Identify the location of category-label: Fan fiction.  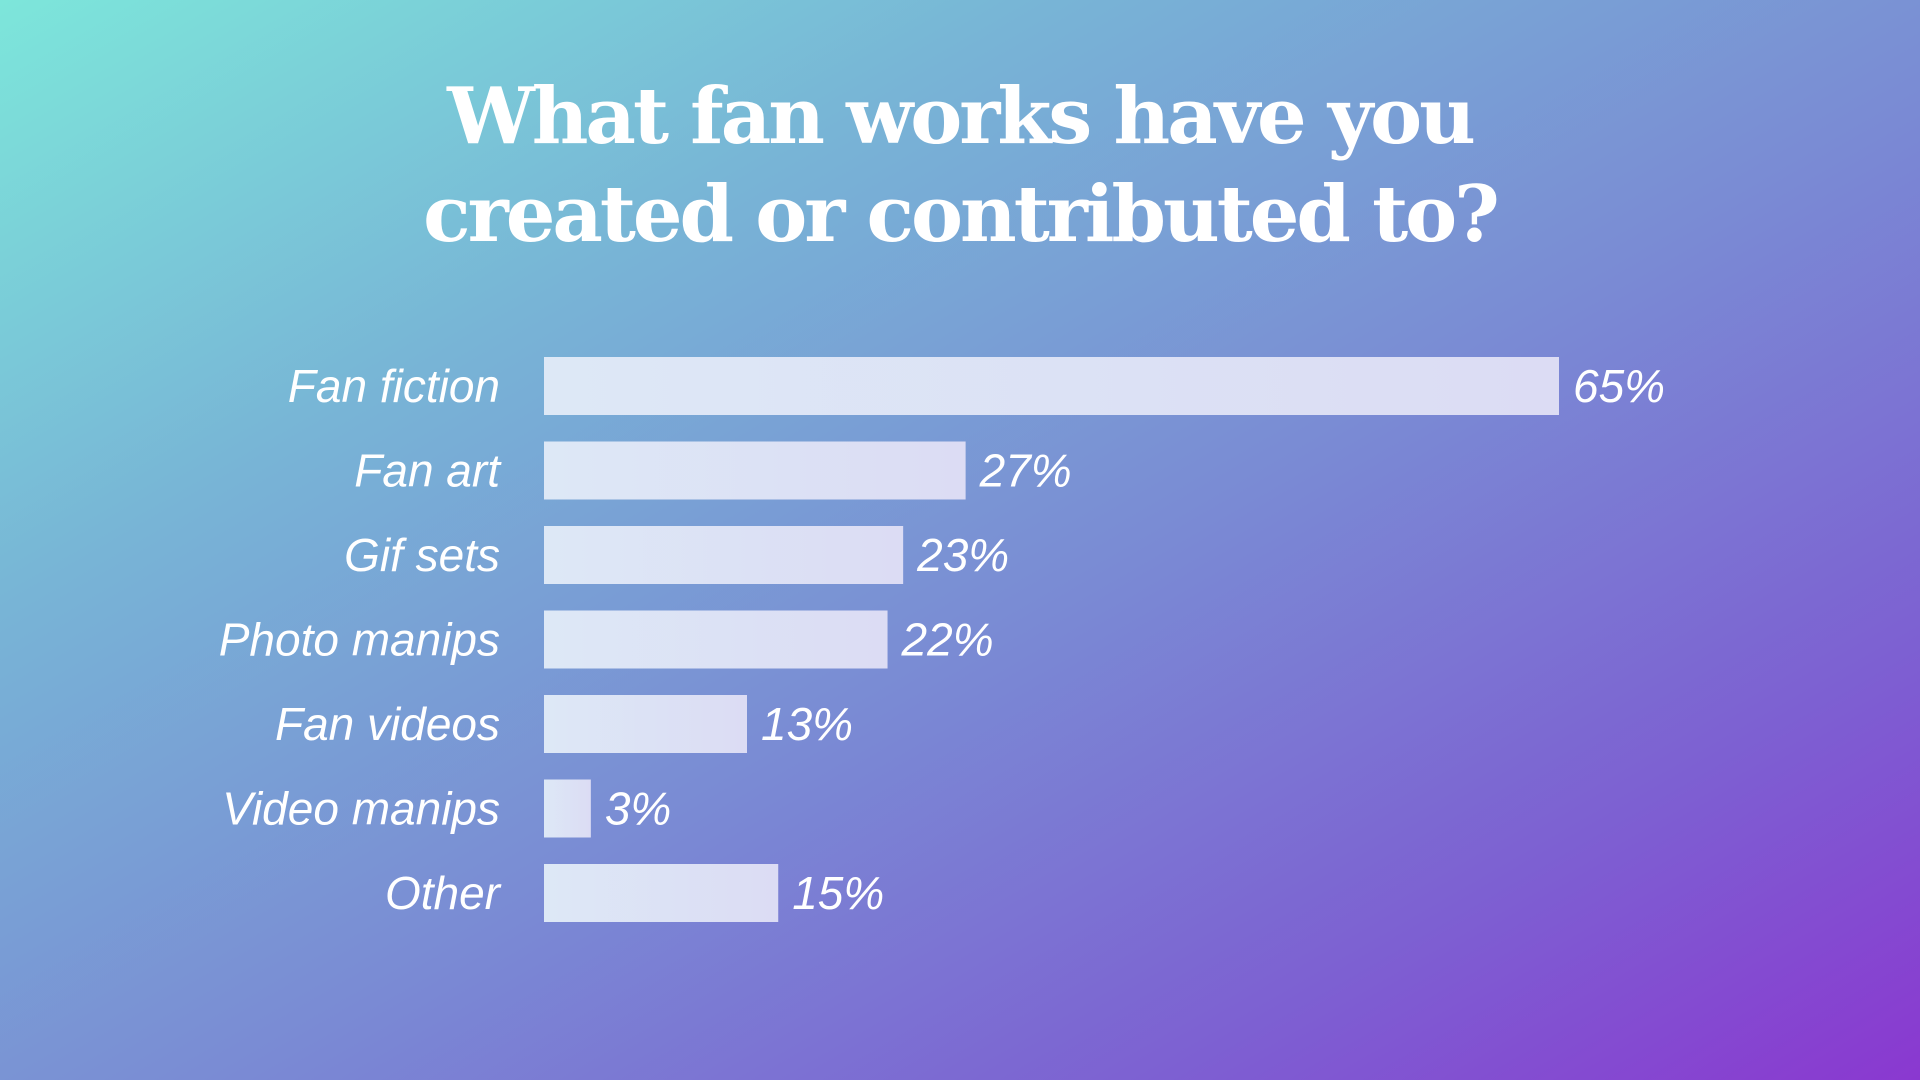
(394, 386).